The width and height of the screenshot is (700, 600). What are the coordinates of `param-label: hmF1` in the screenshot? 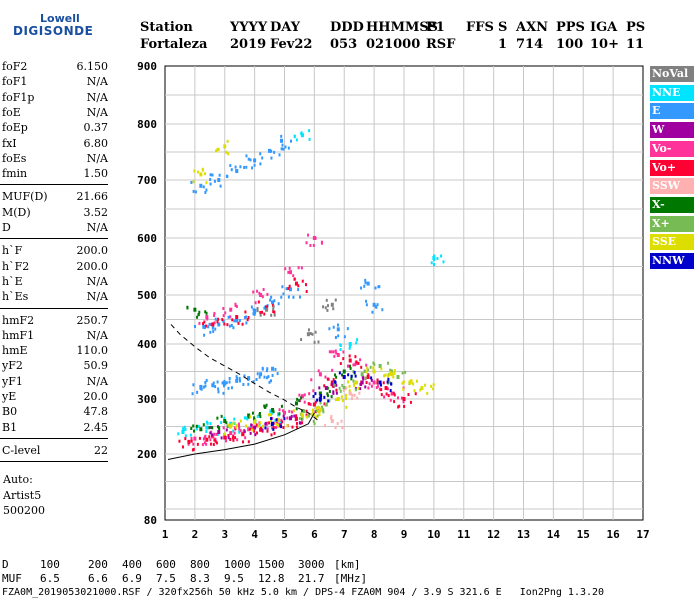 It's located at (18, 335).